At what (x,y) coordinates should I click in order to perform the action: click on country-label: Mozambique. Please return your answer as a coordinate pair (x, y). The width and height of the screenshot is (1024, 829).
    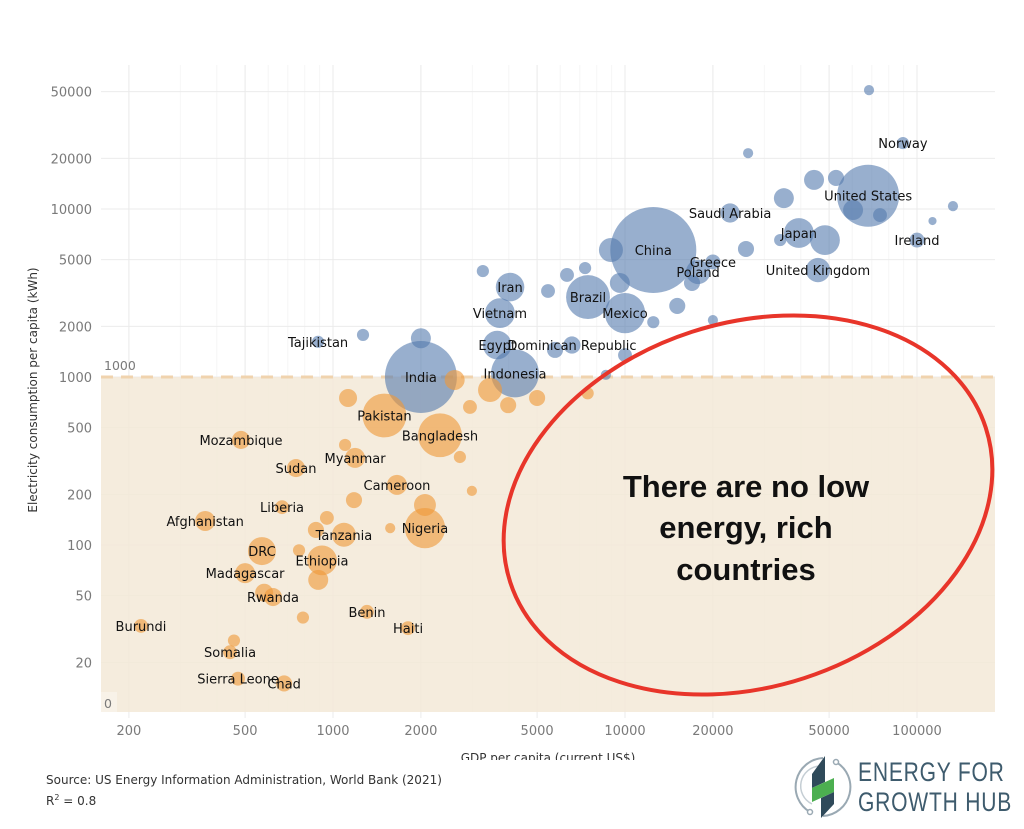
    Looking at the image, I should click on (240, 441).